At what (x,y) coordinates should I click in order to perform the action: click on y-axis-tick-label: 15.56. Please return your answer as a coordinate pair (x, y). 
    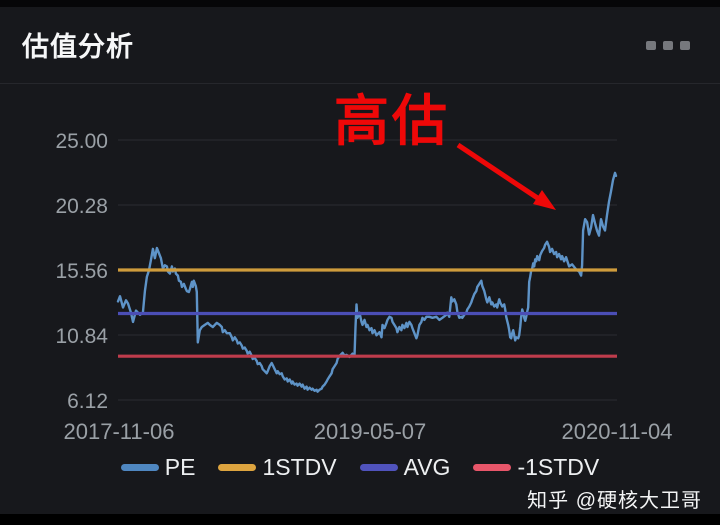
    Looking at the image, I should click on (81, 271).